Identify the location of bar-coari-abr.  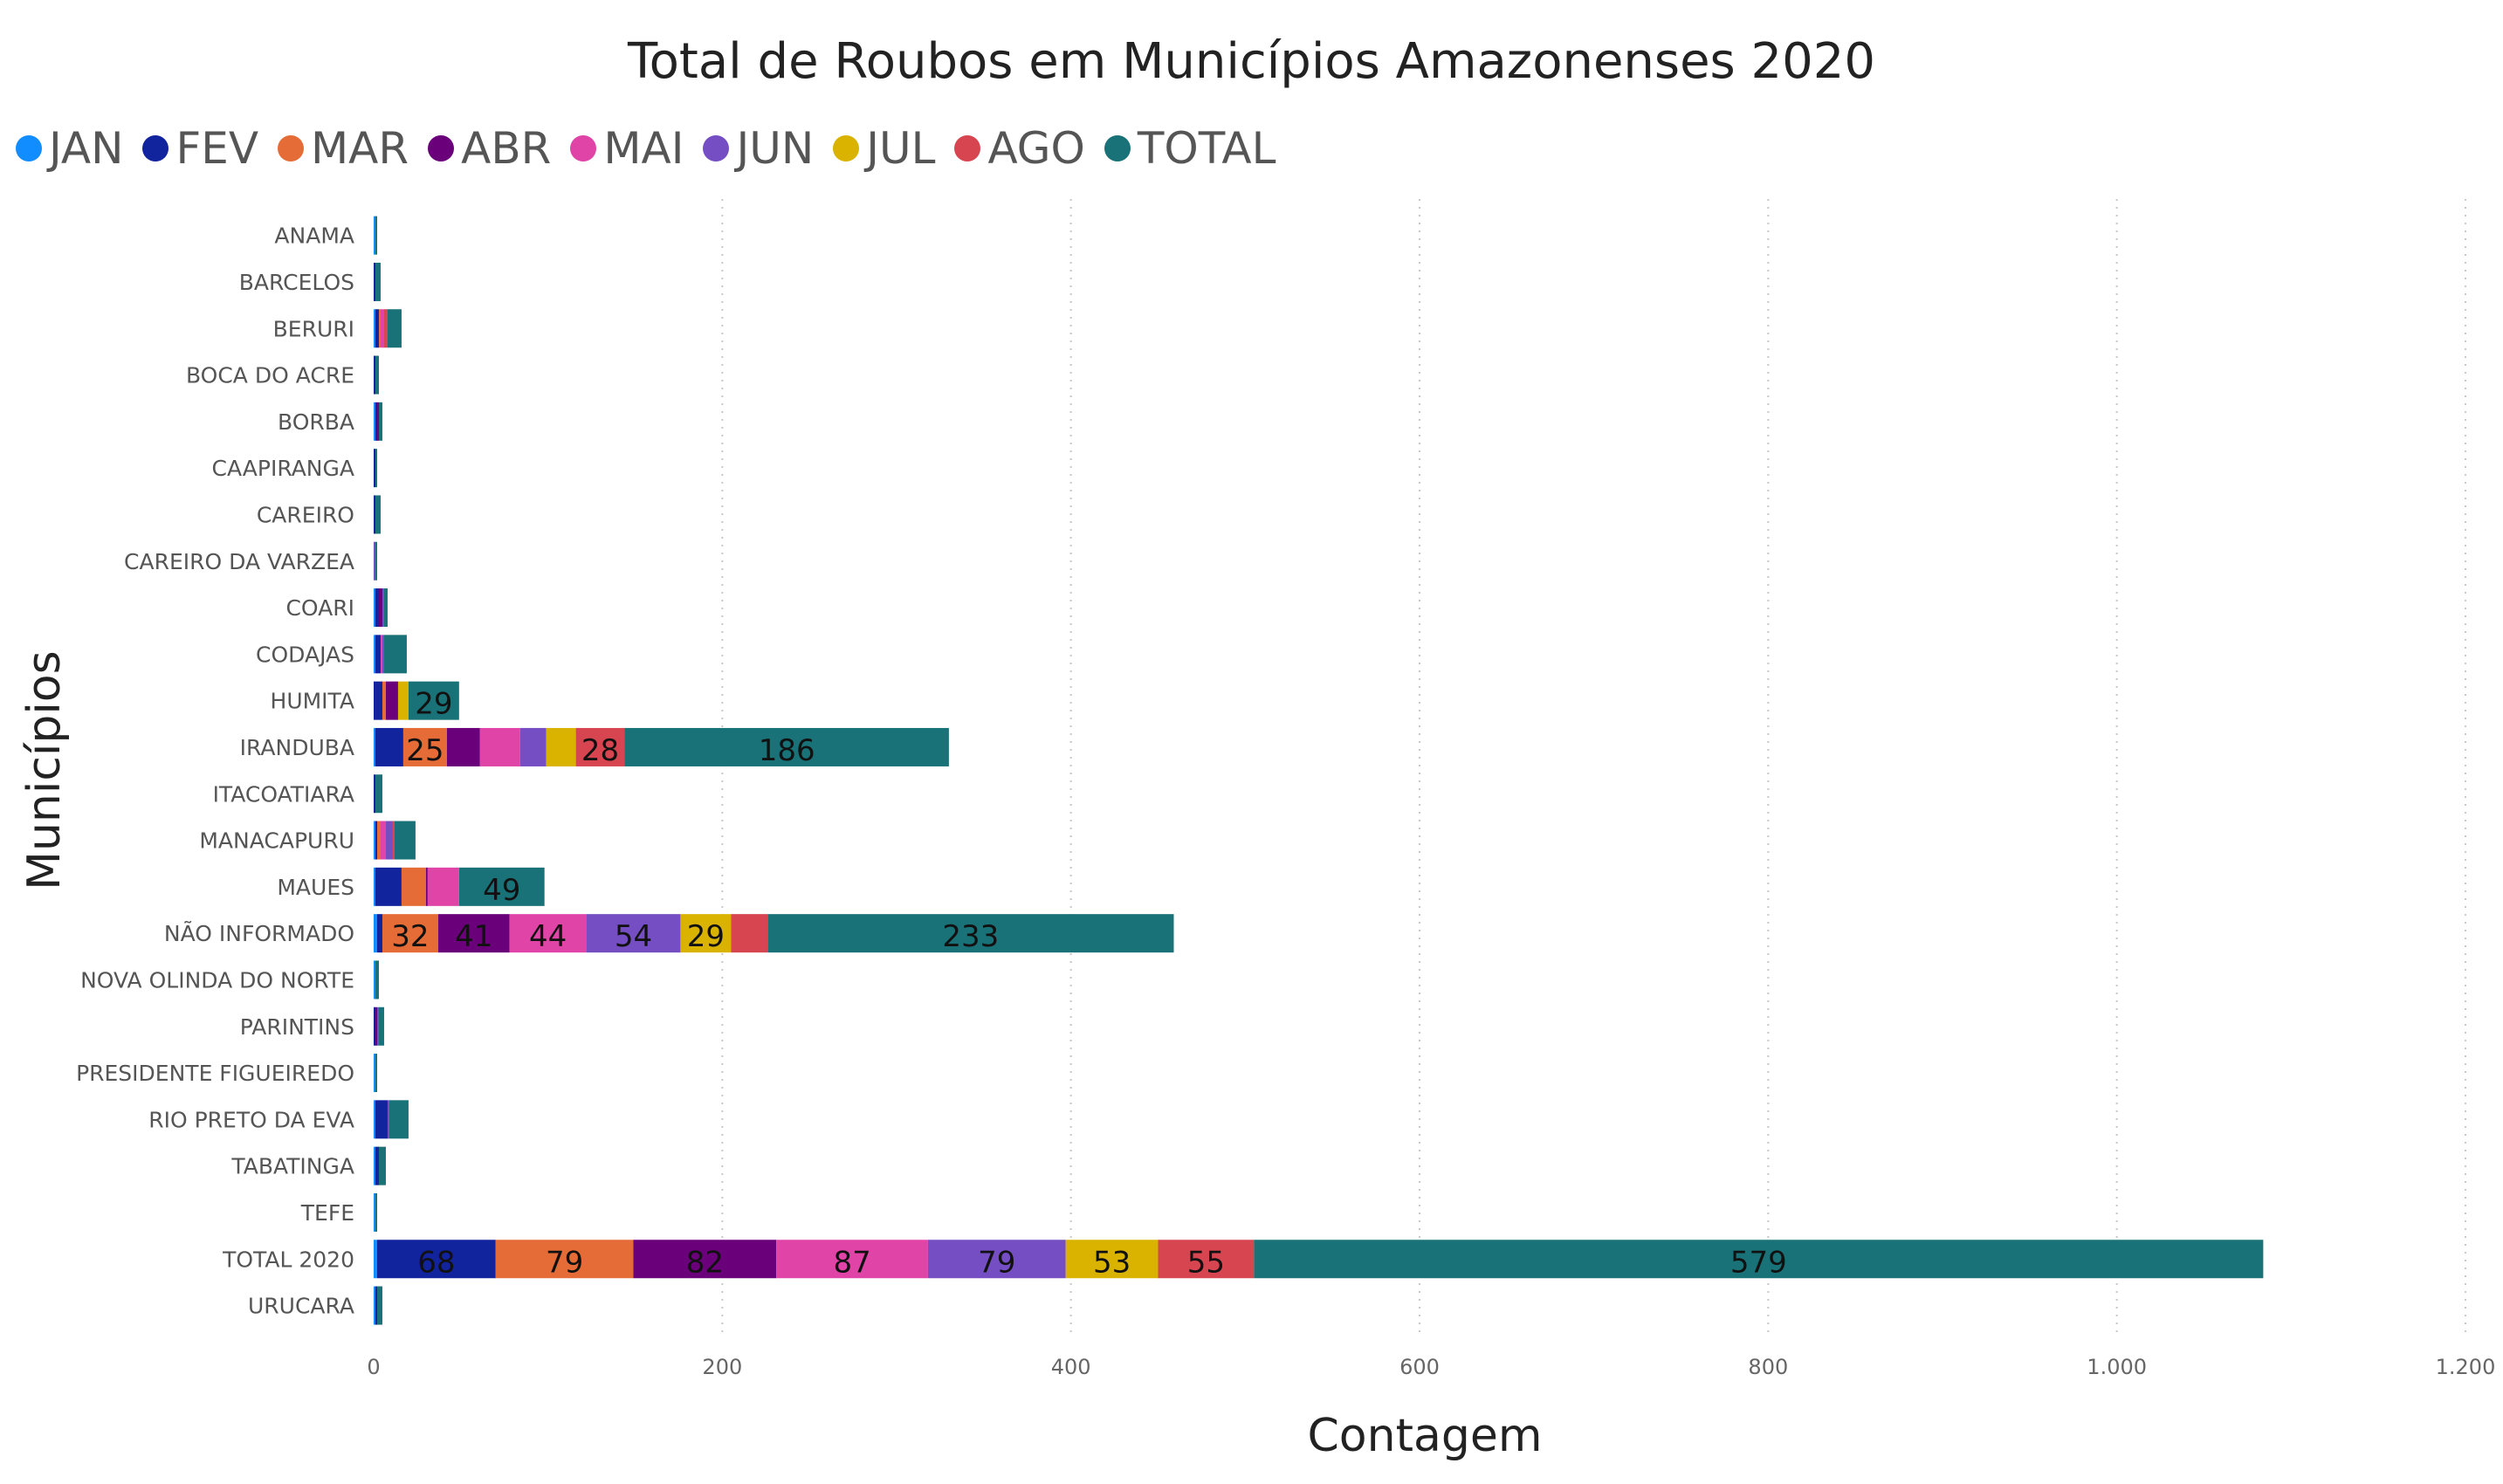
(380, 608).